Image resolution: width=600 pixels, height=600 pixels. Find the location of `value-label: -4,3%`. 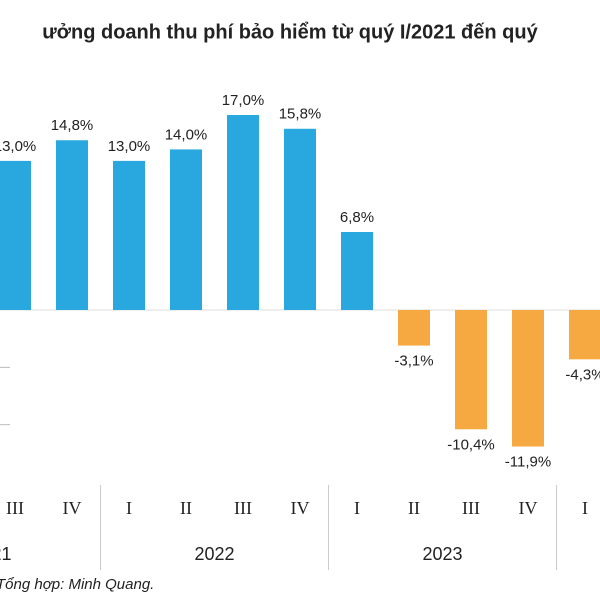

value-label: -4,3% is located at coordinates (582, 374).